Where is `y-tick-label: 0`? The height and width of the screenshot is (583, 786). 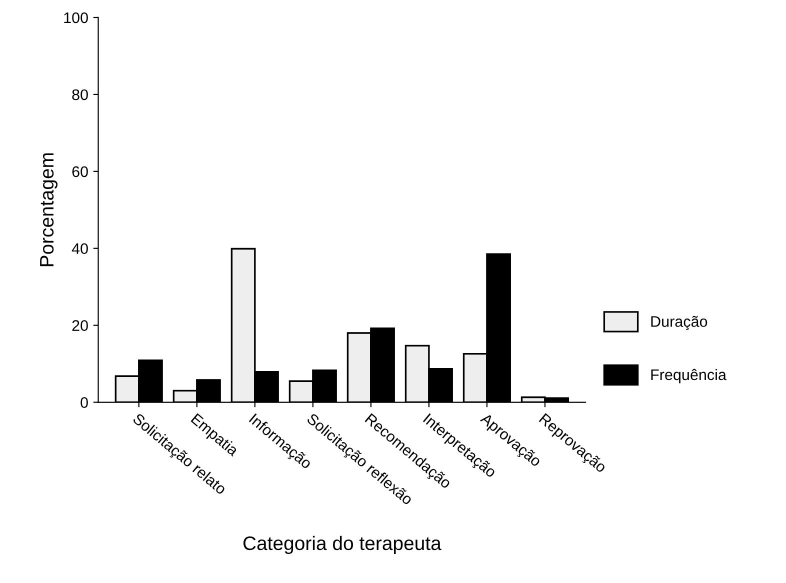
y-tick-label: 0 is located at coordinates (84, 402).